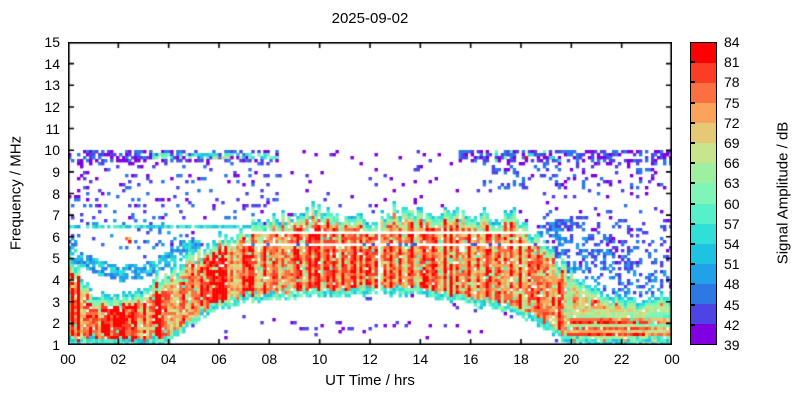 The height and width of the screenshot is (400, 800). I want to click on x-tick-label: 14, so click(420, 359).